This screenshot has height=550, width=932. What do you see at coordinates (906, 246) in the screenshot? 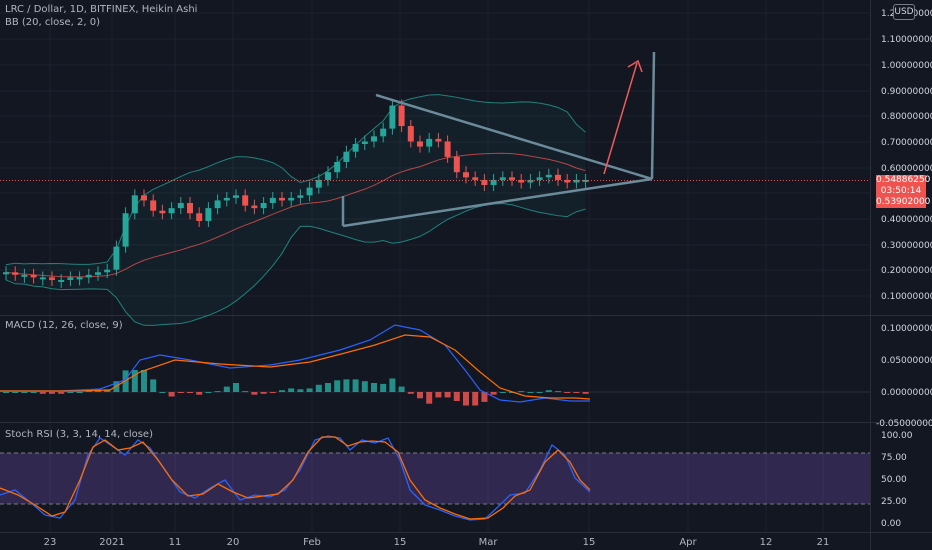
I see `price-label: 0.30000000` at bounding box center [906, 246].